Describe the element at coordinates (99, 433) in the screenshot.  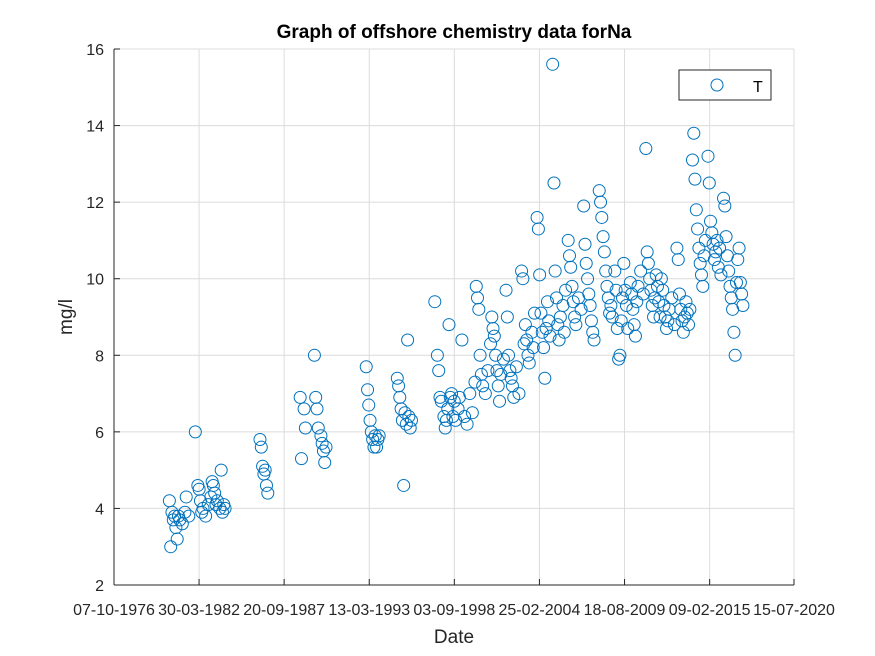
I see `y-tick-label: 6` at that location.